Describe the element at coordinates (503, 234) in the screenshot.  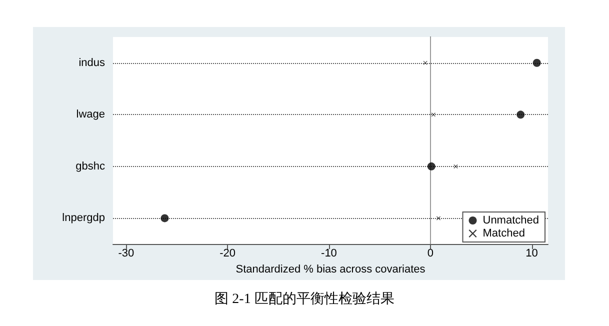
I see `legend-label: Matched` at that location.